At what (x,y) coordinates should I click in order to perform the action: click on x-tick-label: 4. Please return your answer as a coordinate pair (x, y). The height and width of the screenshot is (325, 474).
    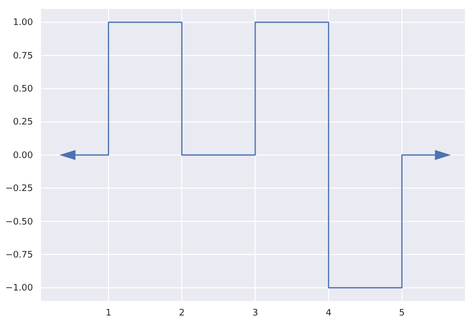
    Looking at the image, I should click on (329, 313).